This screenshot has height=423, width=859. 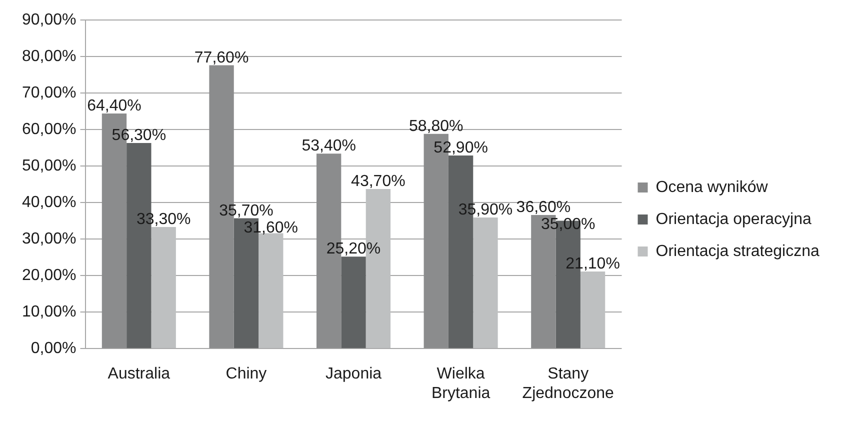 What do you see at coordinates (114, 105) in the screenshot?
I see `data-label: 64,40%` at bounding box center [114, 105].